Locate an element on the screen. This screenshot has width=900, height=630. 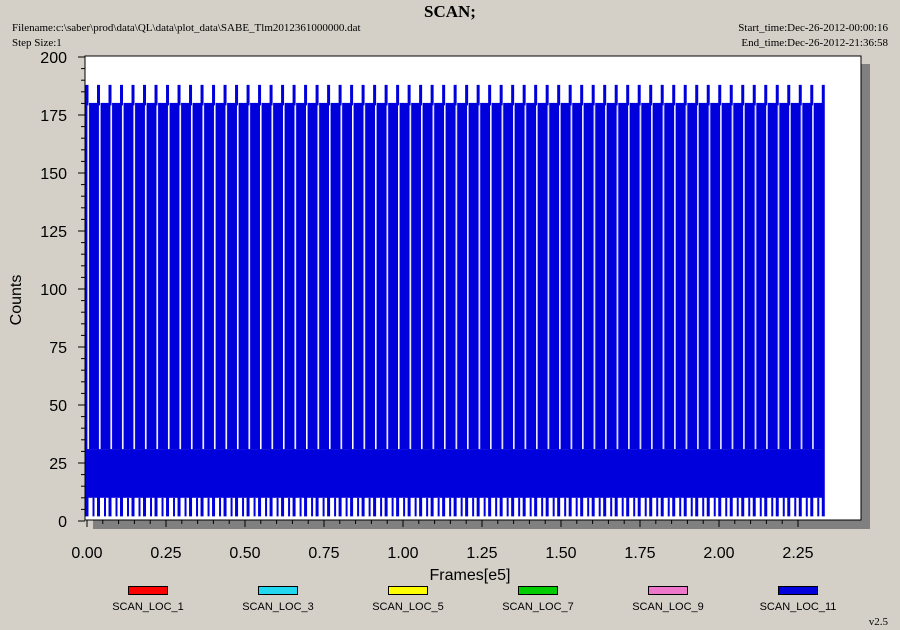
legend-label: SCAN_LOC_3 is located at coordinates (278, 607).